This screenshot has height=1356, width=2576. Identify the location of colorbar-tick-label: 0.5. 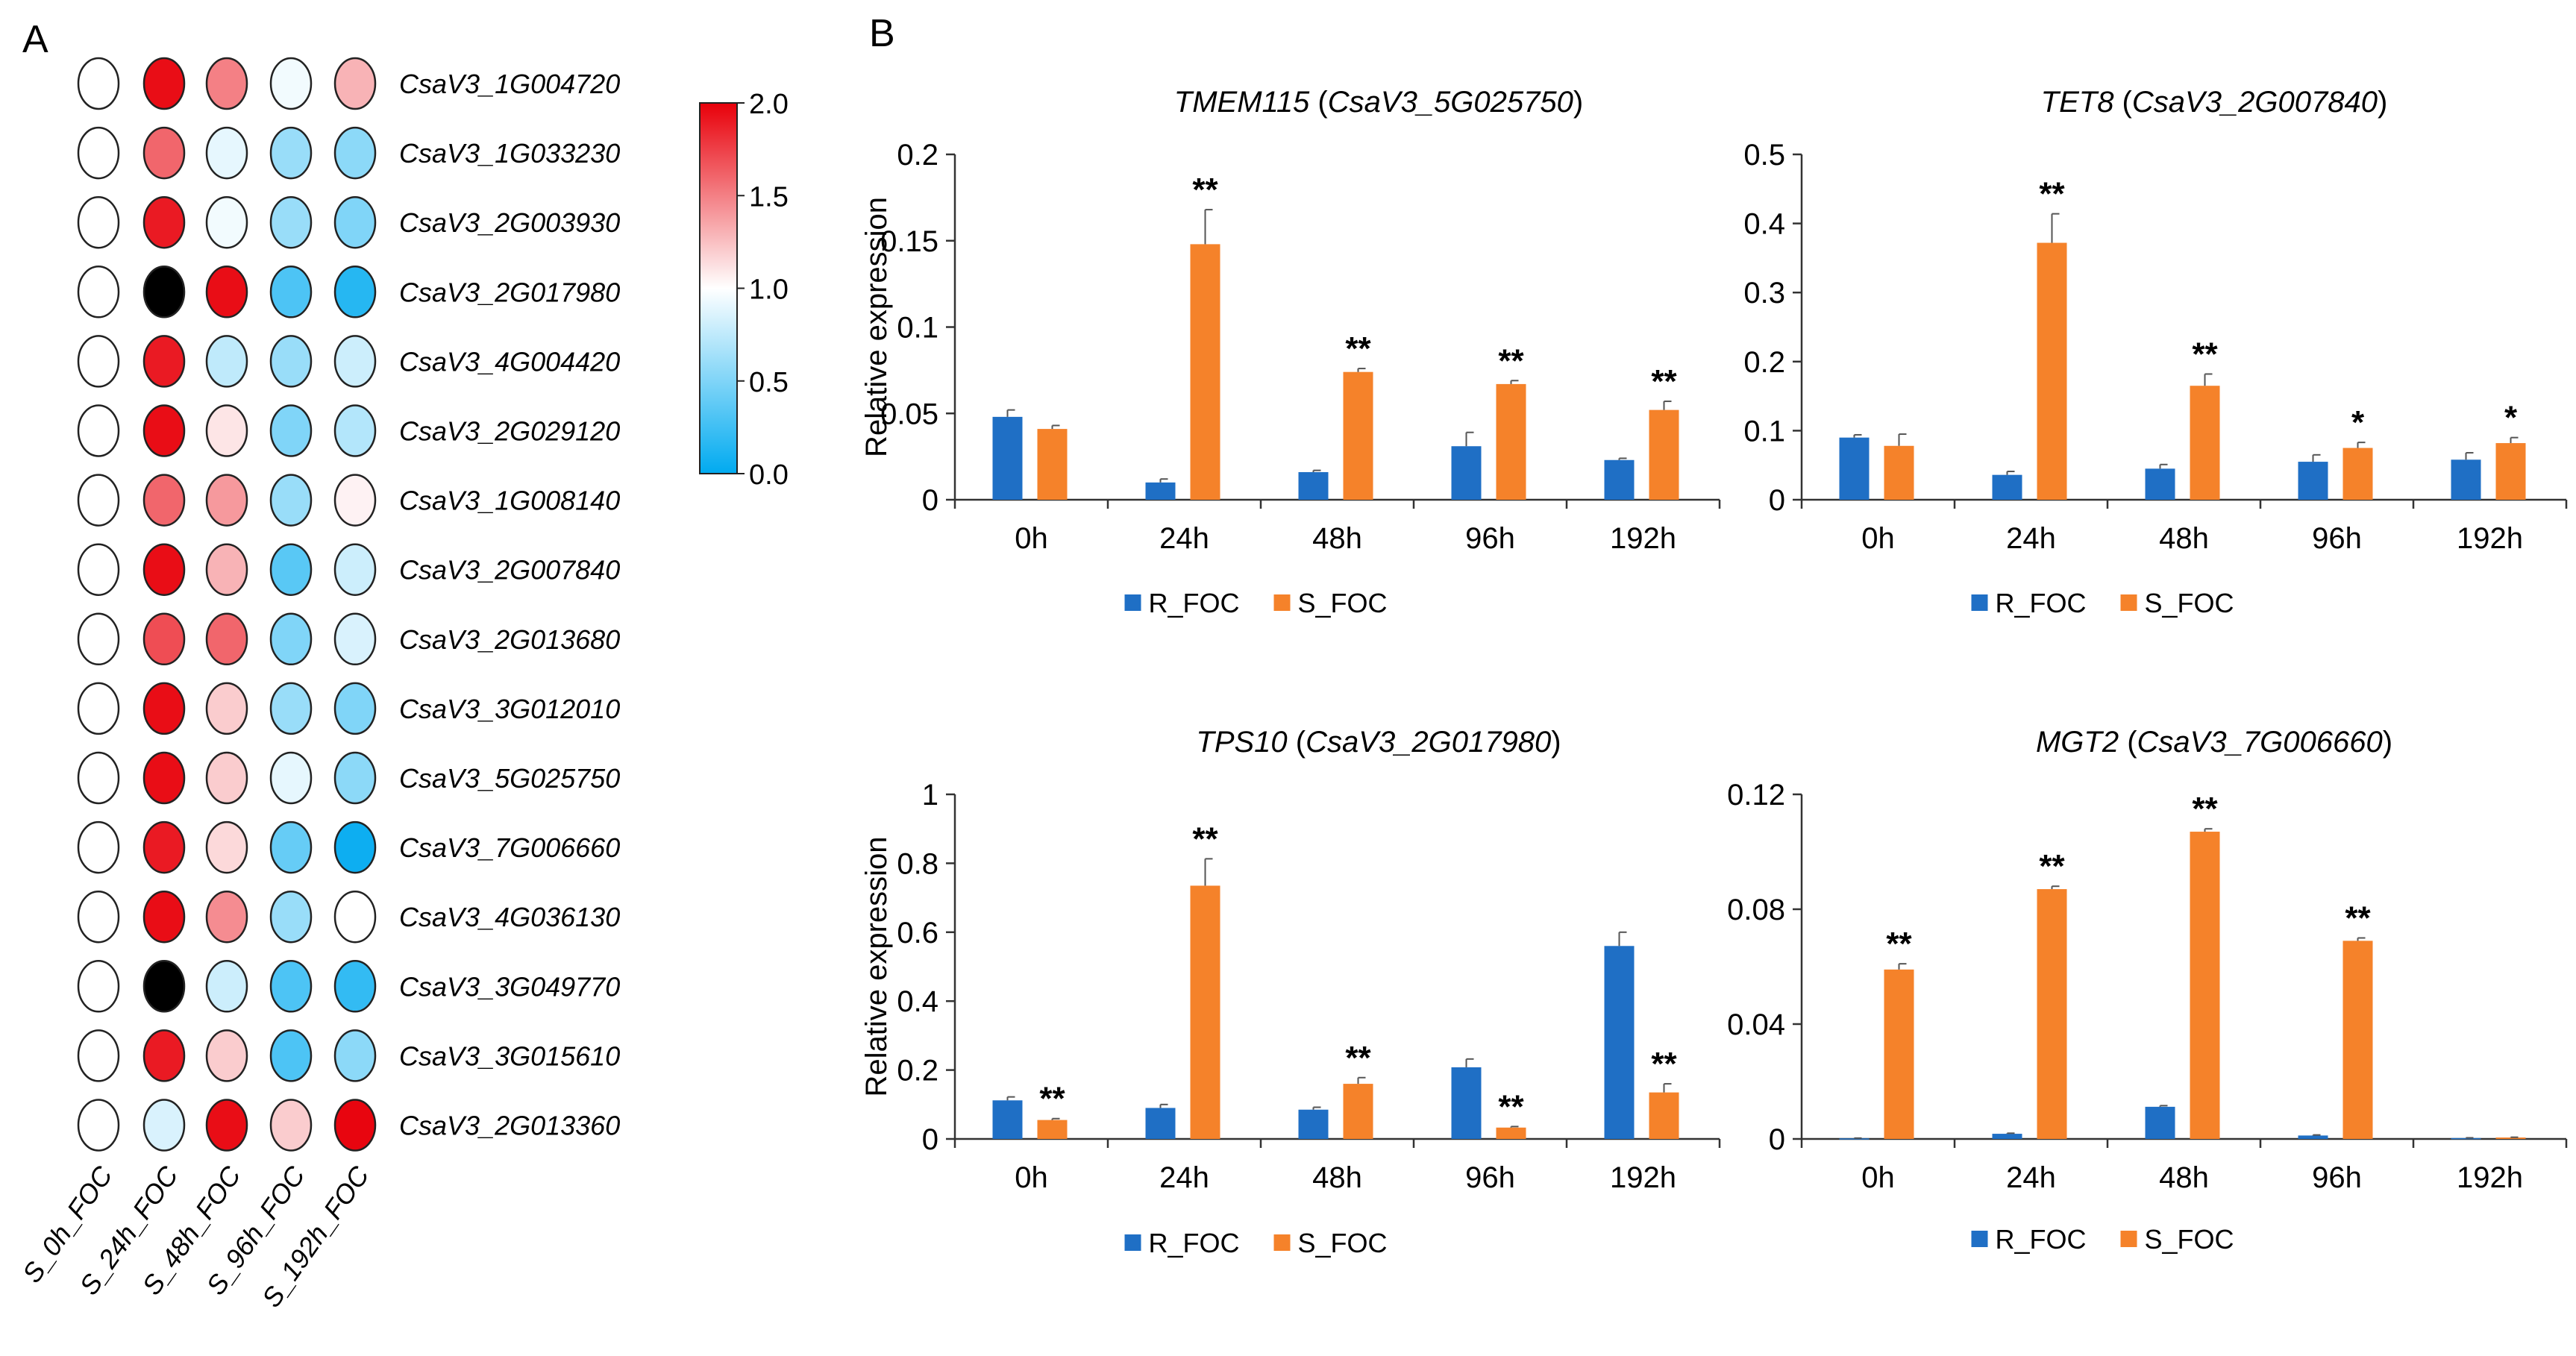
(769, 383).